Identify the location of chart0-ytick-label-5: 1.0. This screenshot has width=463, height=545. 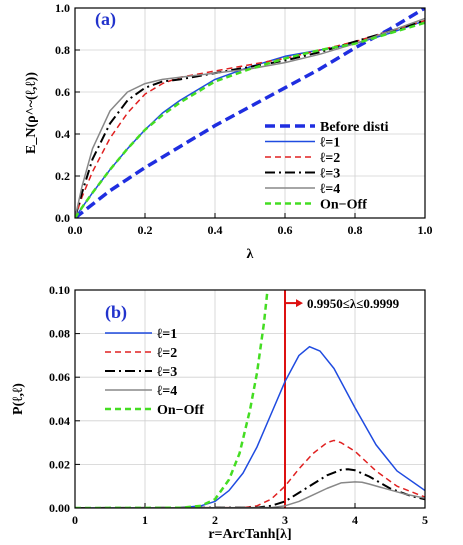
(62, 8).